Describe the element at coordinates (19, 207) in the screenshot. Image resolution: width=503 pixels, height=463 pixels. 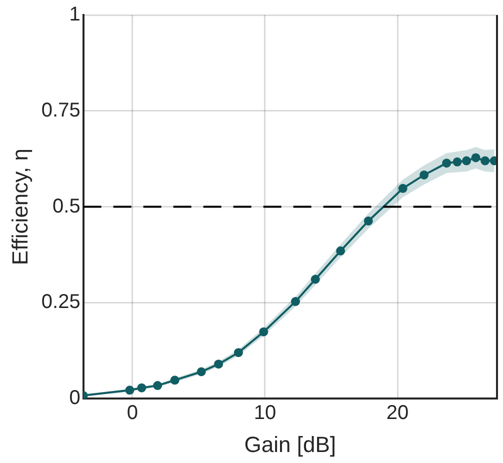
I see `y-axis-title: Efficiency, η` at that location.